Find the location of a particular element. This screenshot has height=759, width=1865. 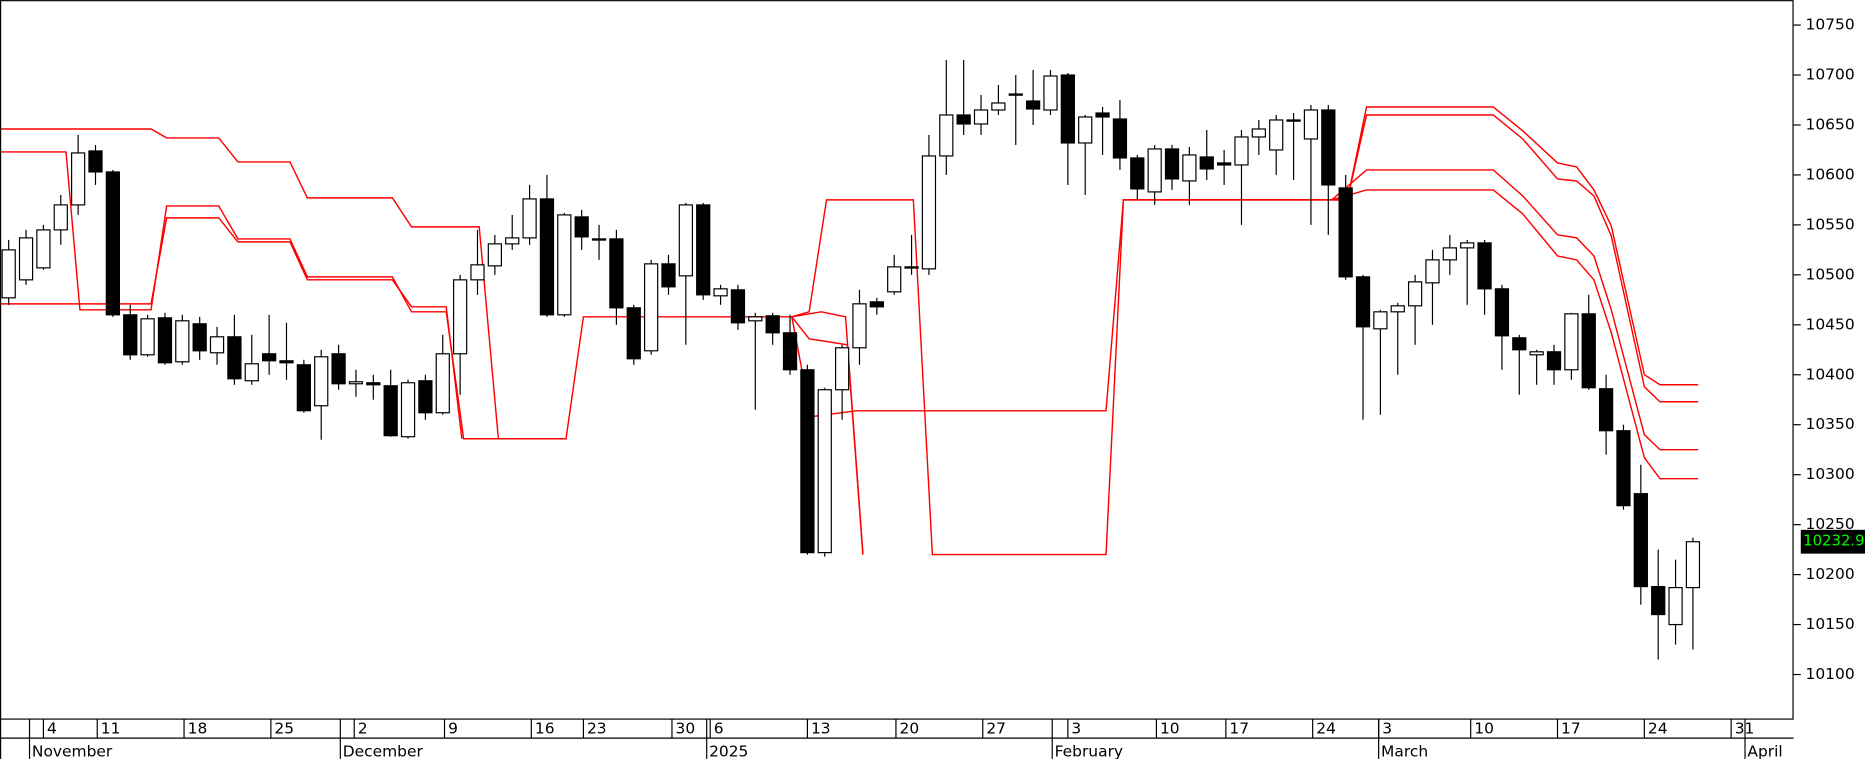

y-tick-label: 10250 is located at coordinates (1830, 524).